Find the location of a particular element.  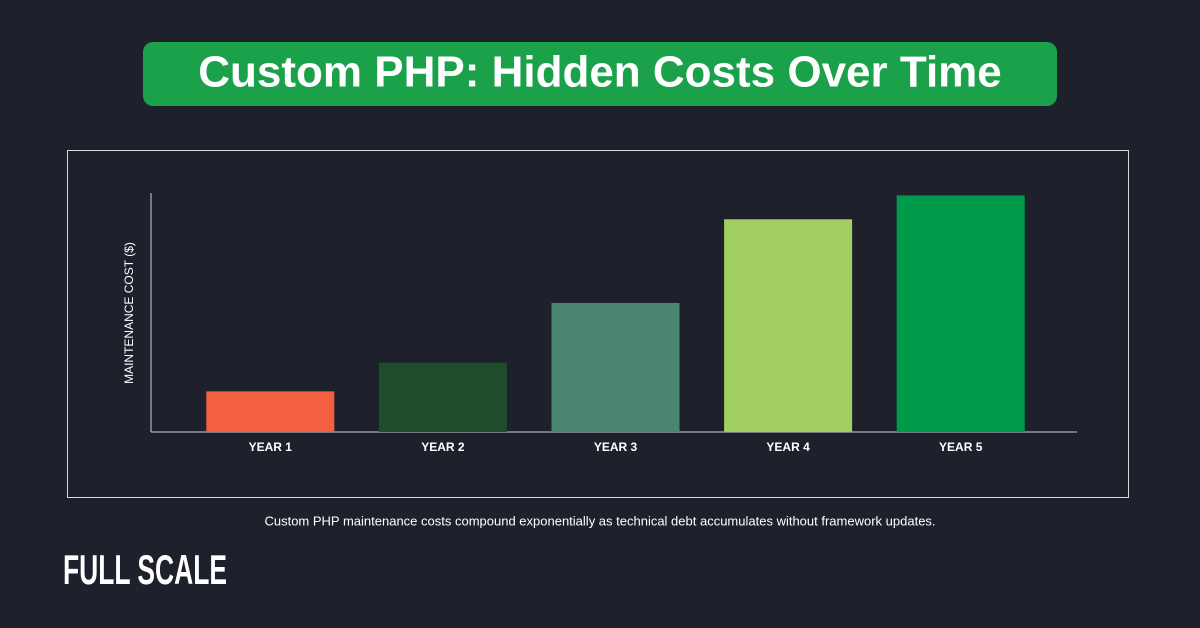

chart-title: Custom PHP: Hidden Costs Over Time is located at coordinates (600, 72).